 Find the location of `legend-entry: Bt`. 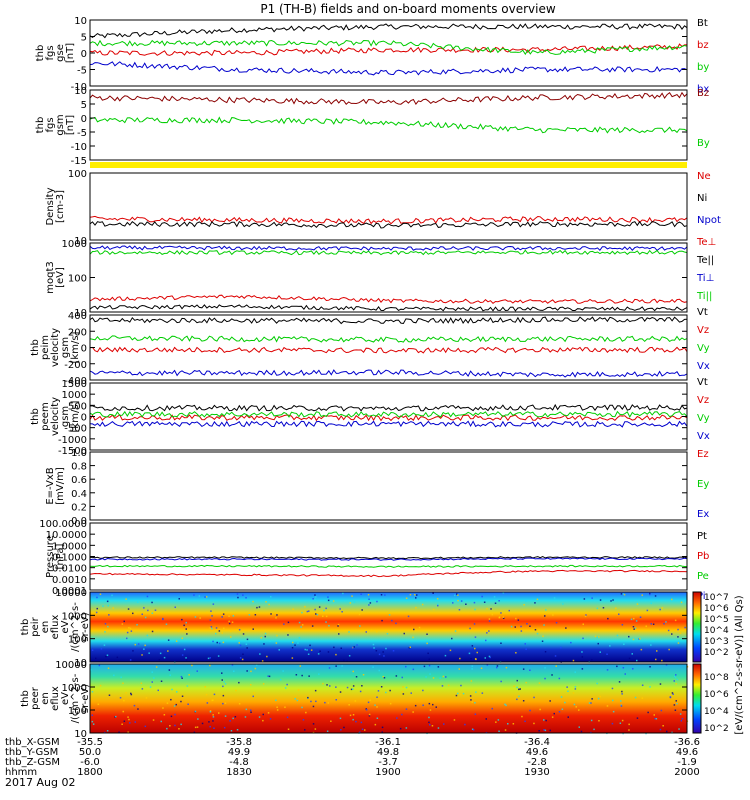

legend-entry: Bt is located at coordinates (702, 23).